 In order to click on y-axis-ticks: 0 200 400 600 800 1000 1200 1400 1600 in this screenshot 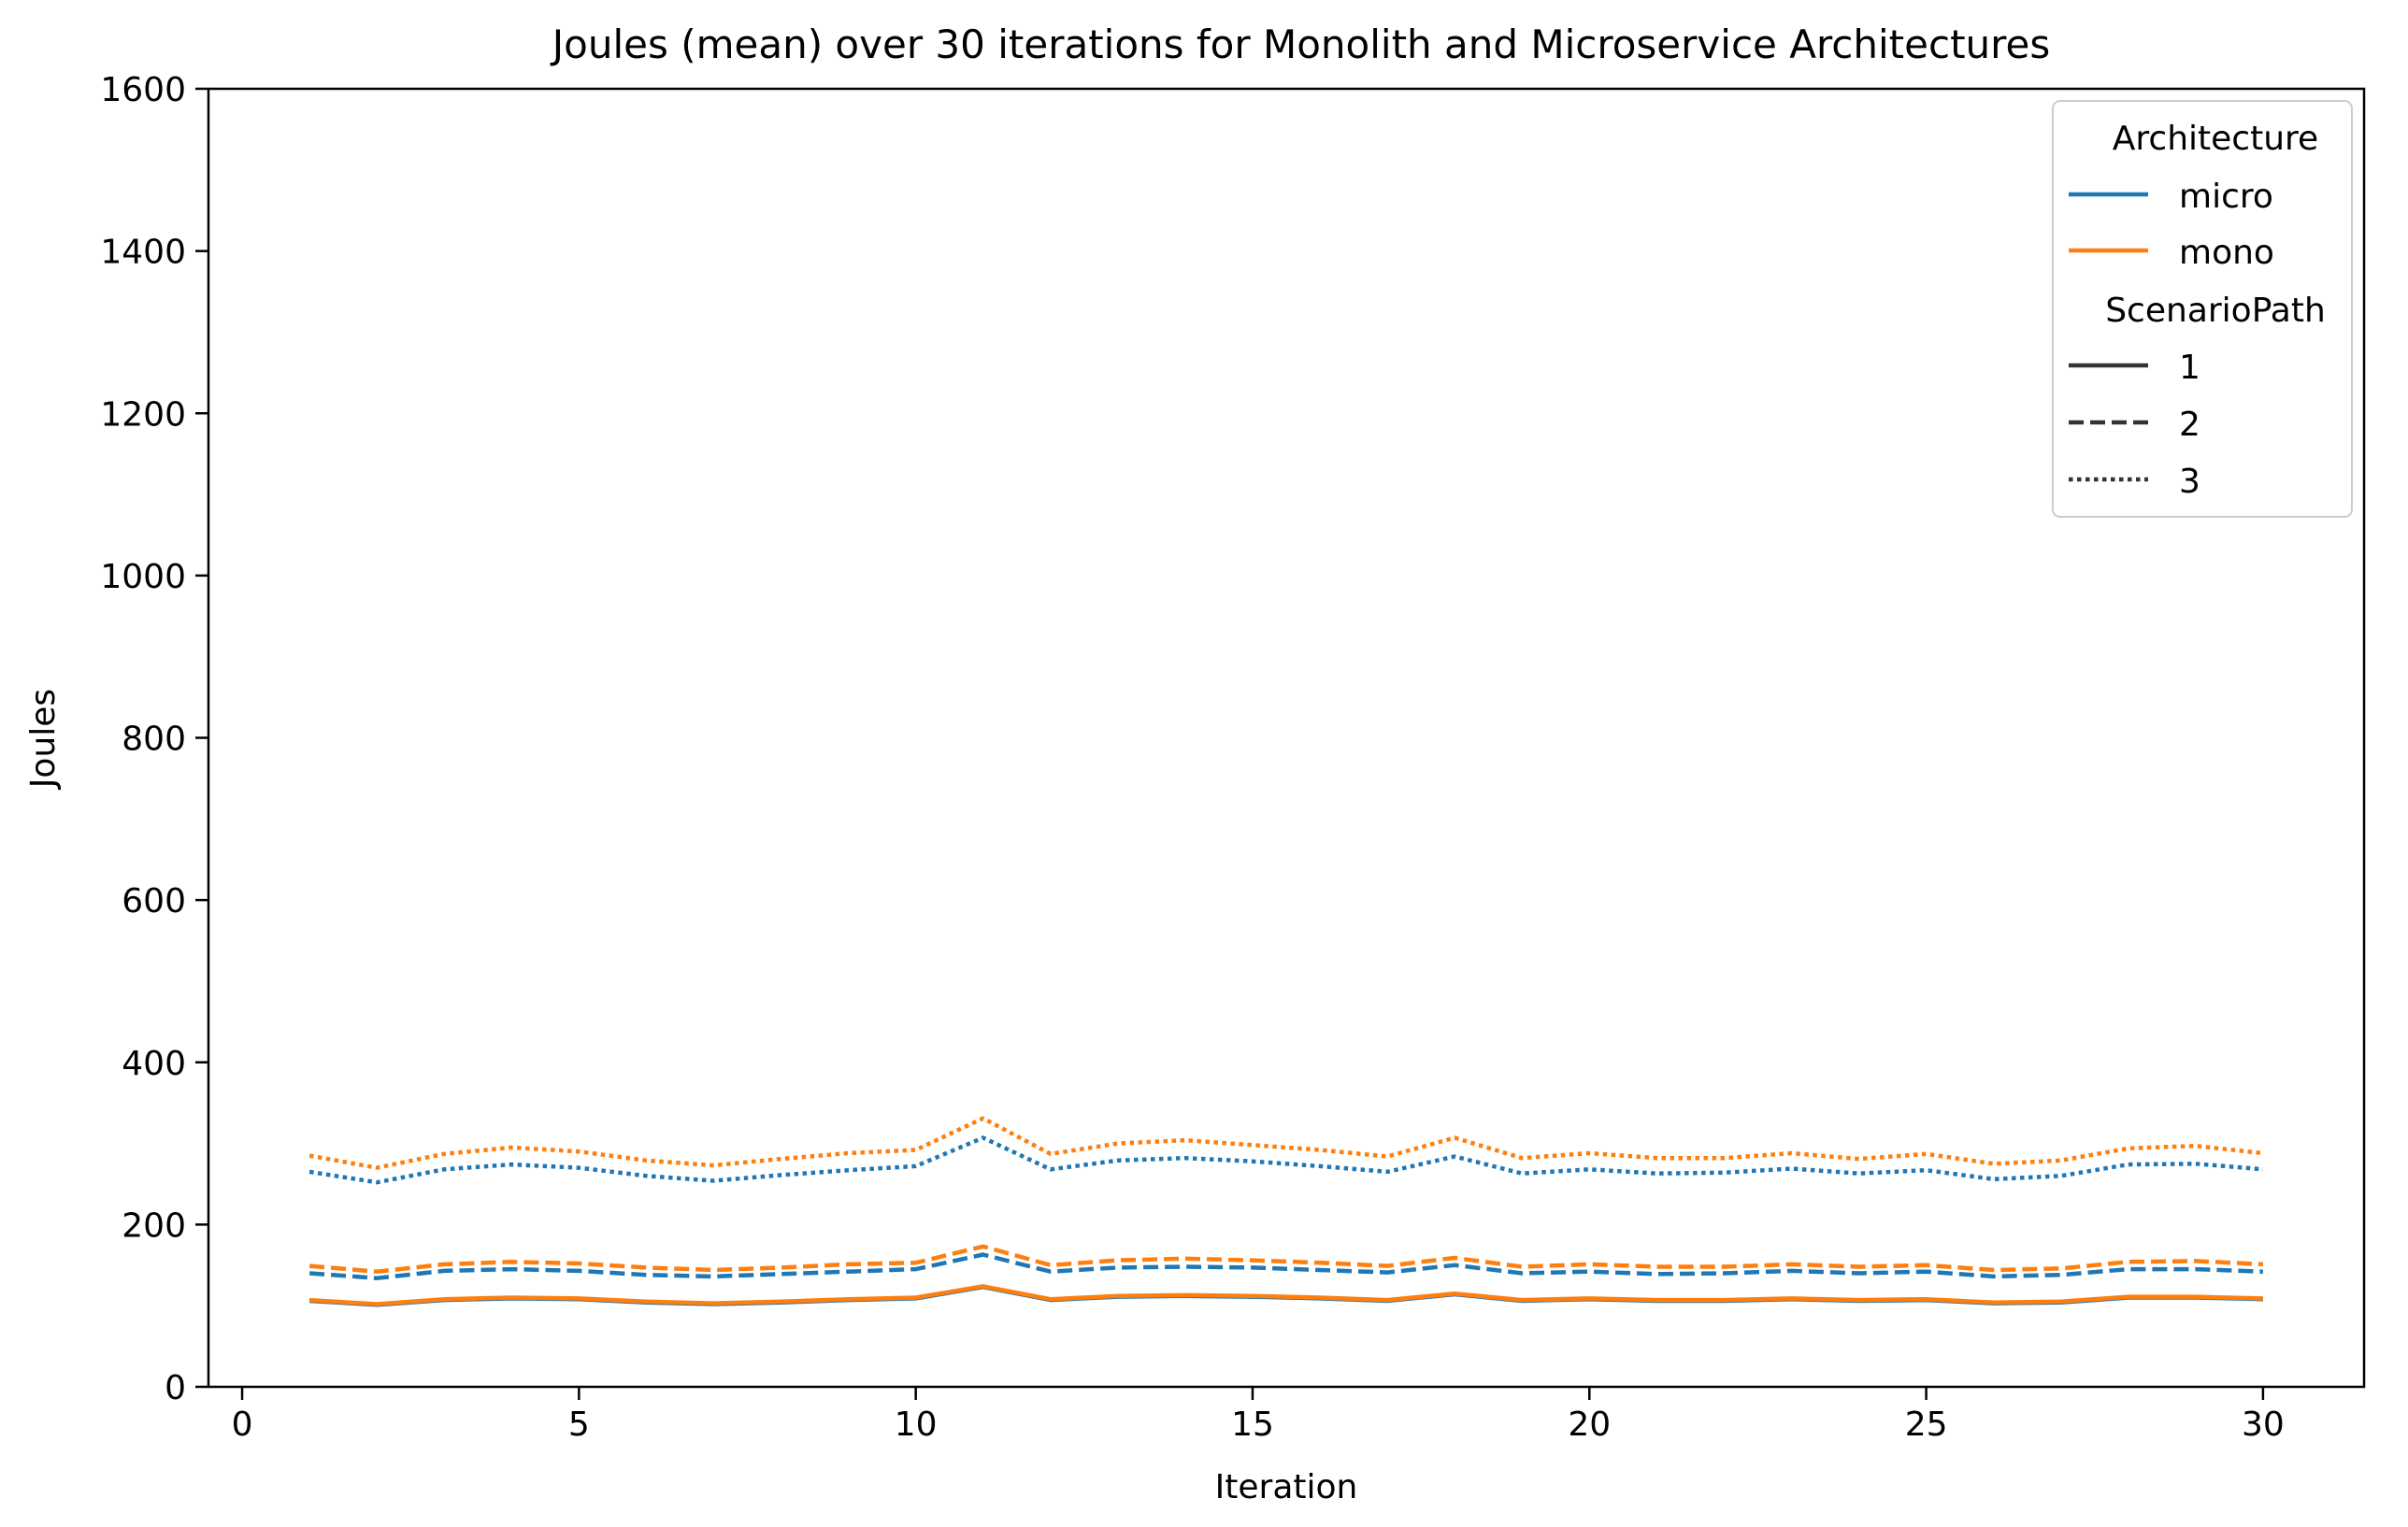, I will do `click(154, 739)`.